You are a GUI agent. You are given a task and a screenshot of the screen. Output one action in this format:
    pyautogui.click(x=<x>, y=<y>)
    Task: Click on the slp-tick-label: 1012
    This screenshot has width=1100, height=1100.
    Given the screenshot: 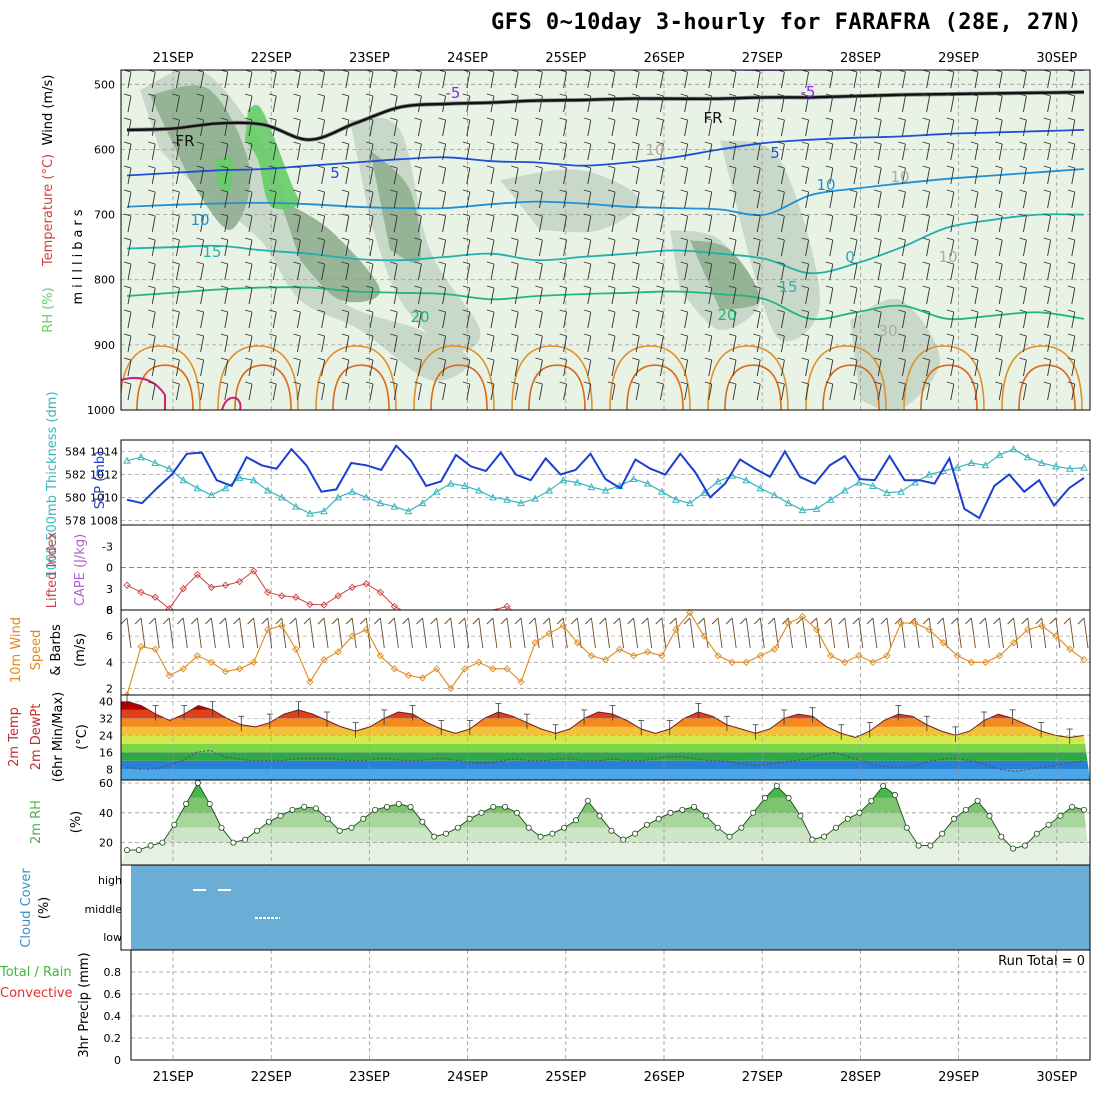 What is the action you would take?
    pyautogui.click(x=104, y=474)
    